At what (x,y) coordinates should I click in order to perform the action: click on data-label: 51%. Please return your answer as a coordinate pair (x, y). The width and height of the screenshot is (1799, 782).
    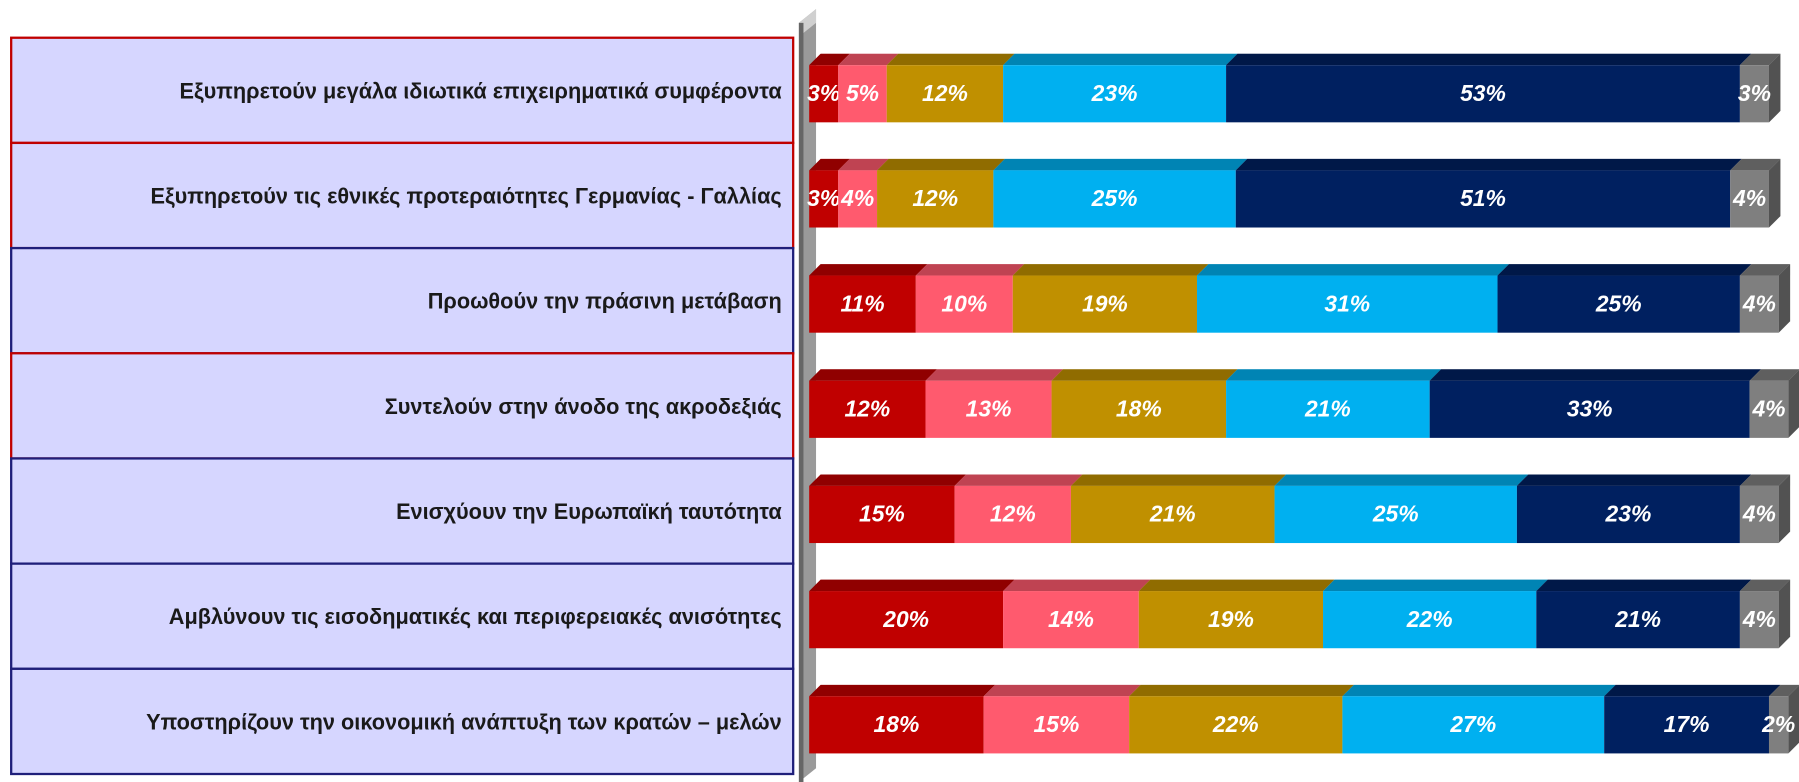
    Looking at the image, I should click on (1483, 198).